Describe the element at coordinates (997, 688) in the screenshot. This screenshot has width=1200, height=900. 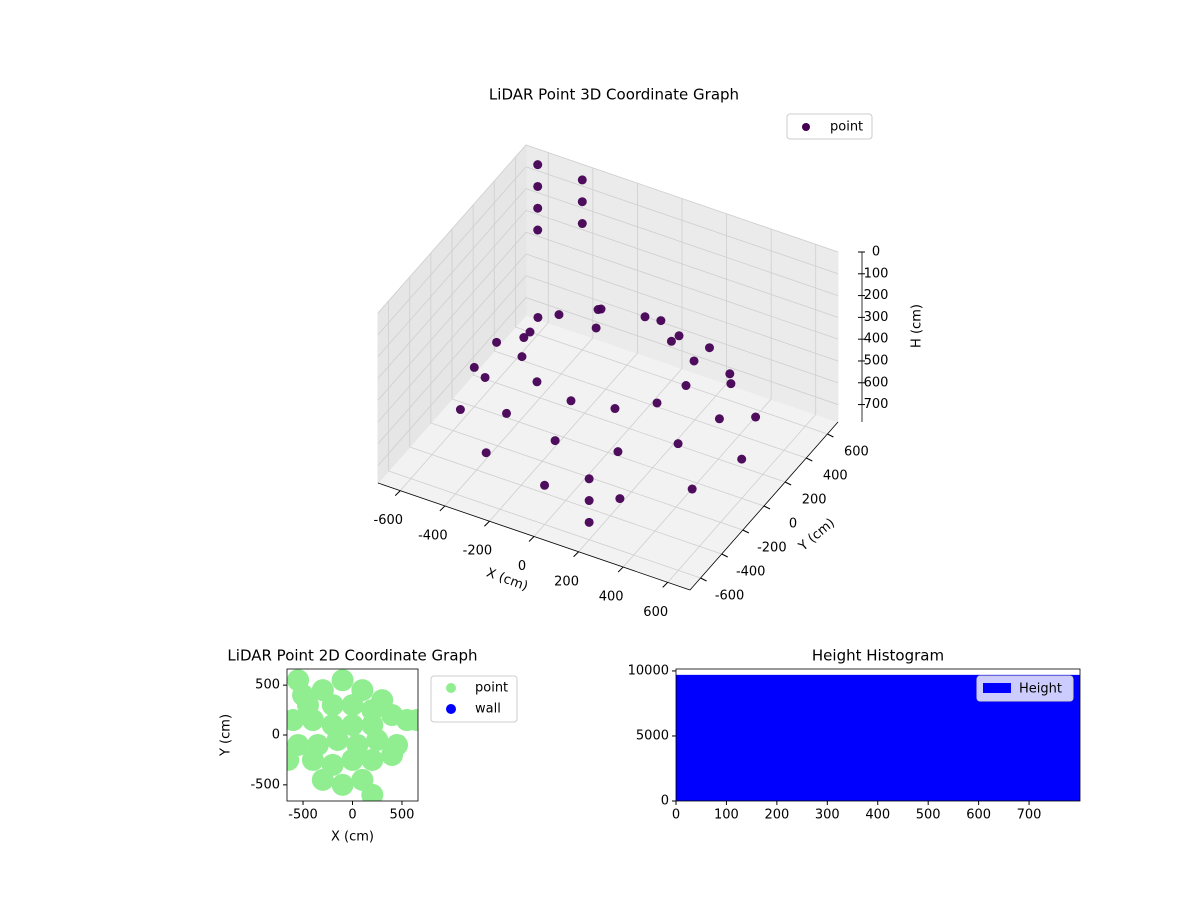
I see `legend-patch` at that location.